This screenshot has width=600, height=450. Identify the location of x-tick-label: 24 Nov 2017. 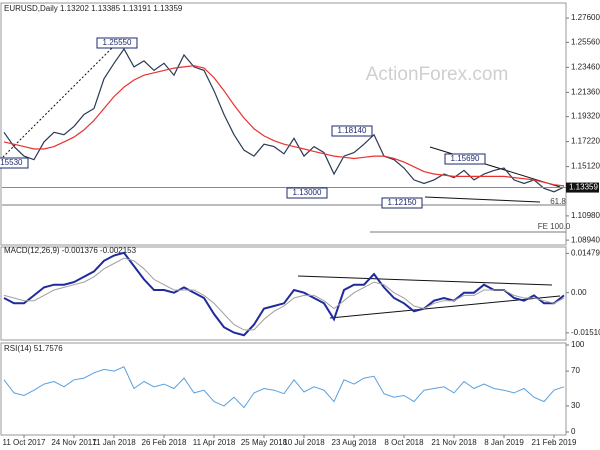
(74, 442).